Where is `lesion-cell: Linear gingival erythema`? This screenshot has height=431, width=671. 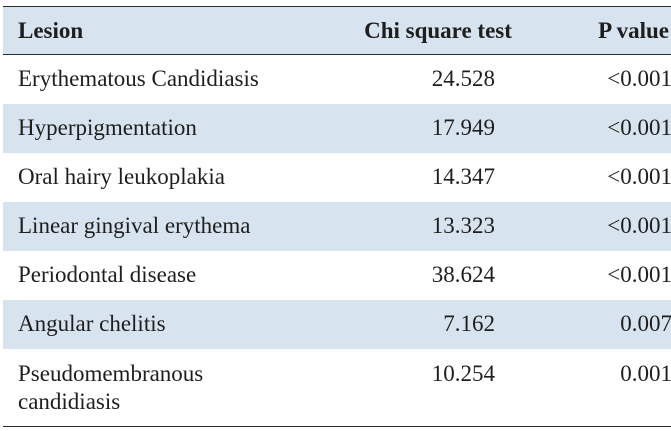 lesion-cell: Linear gingival erythema is located at coordinates (134, 225).